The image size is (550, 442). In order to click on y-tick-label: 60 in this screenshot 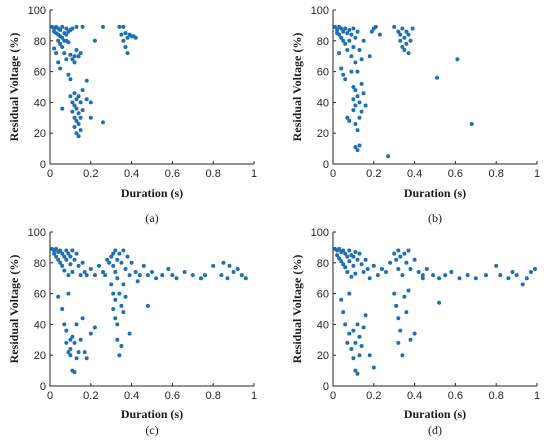, I will do `click(323, 73)`.